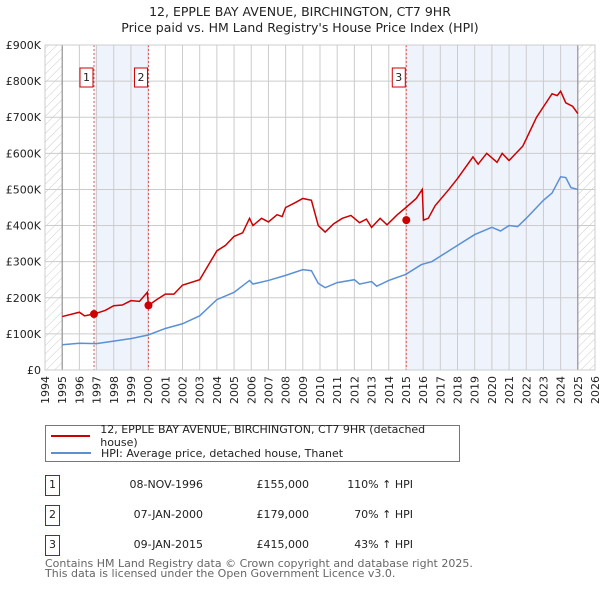  Describe the element at coordinates (380, 484) in the screenshot. I see `transaction-hpi: 110% ↑ HPI` at that location.